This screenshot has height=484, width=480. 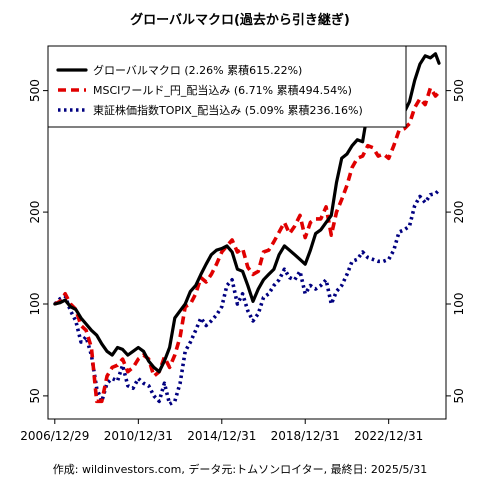 What do you see at coordinates (197, 70) in the screenshot?
I see `legend-label-0: グローバルマクロ (2.26% 累積615.22%)` at bounding box center [197, 70].